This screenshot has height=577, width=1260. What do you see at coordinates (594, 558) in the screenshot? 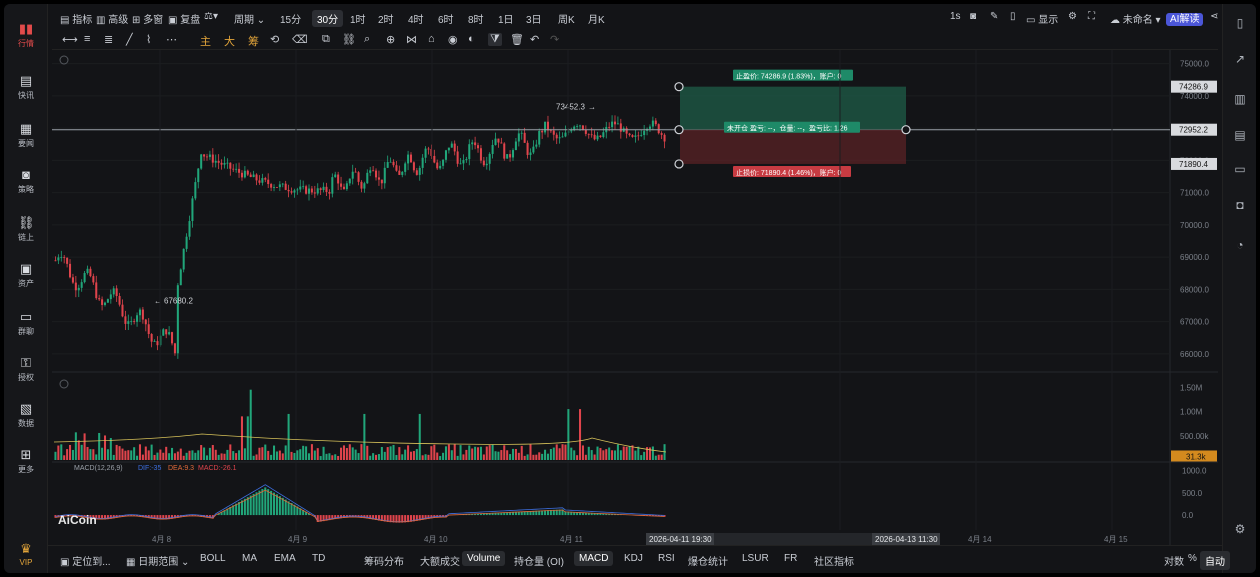
I see `indicator-8: MACD` at bounding box center [594, 558].